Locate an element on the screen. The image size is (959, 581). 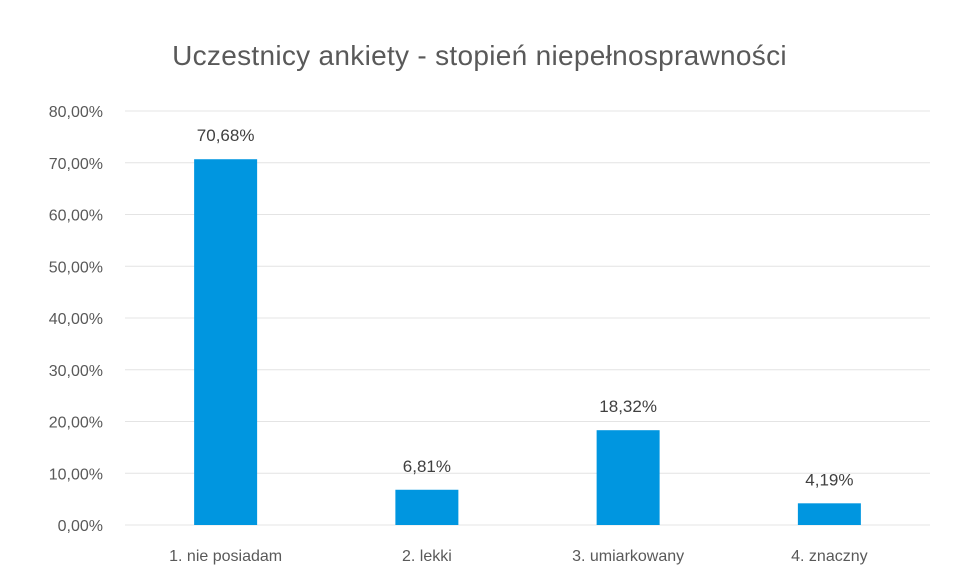
x-category-label: 1. nie posiadam is located at coordinates (225, 556).